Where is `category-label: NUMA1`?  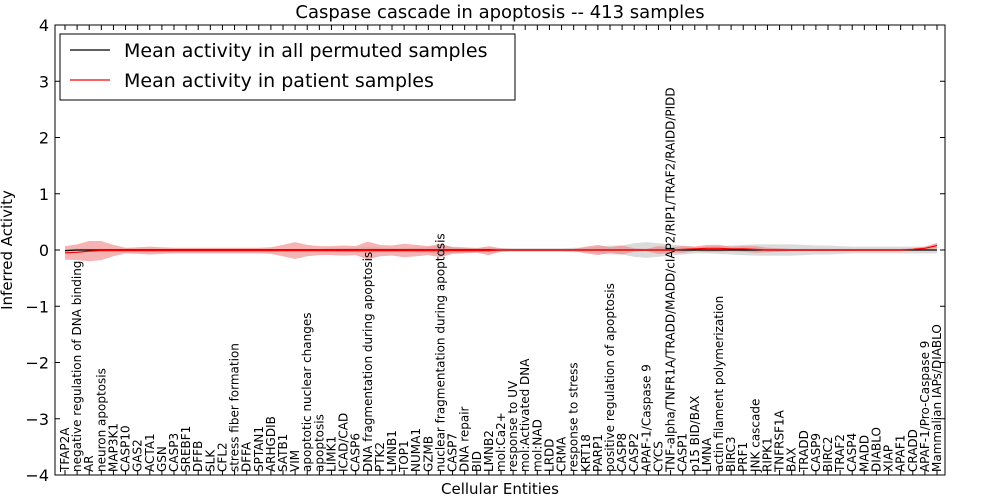
category-label: NUMA1 is located at coordinates (416, 450).